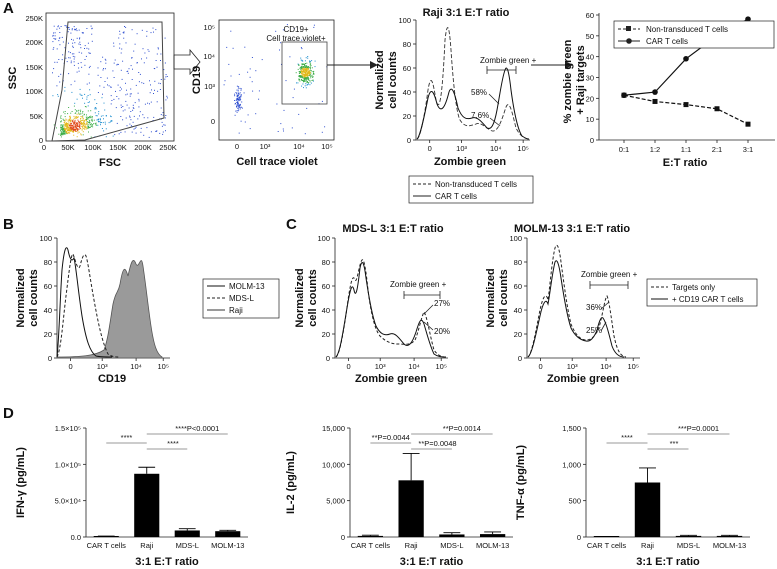 This screenshot has height=569, width=777. I want to click on a4-x-tick-label: 1:1, so click(686, 149).